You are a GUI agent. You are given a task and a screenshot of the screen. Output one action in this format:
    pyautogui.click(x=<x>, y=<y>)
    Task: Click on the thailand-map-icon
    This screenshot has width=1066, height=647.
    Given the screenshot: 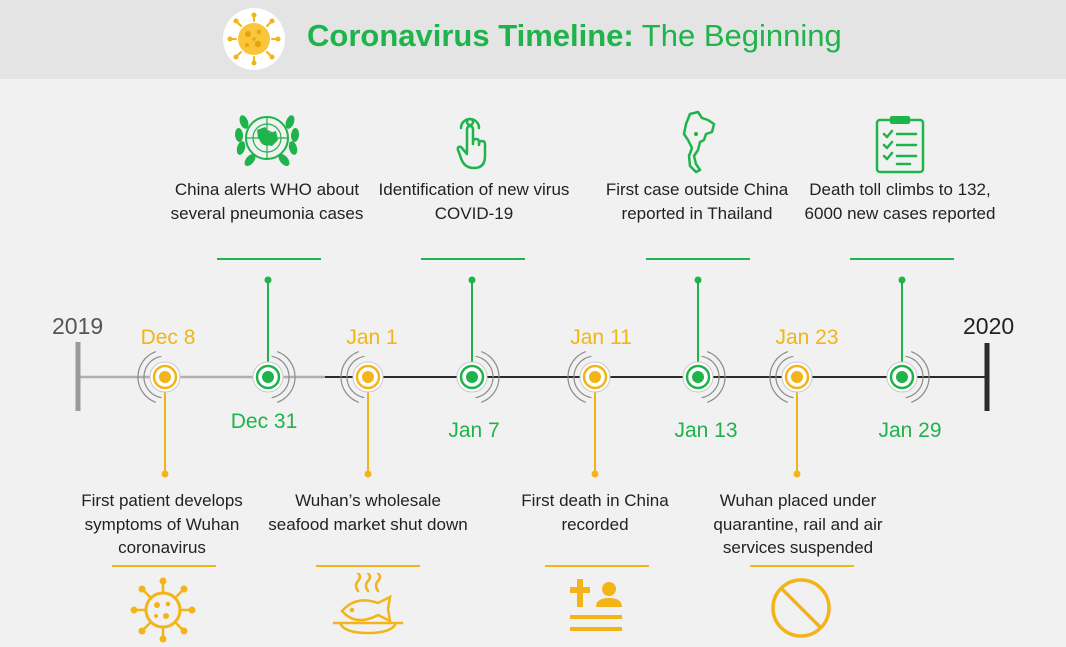 What is the action you would take?
    pyautogui.click(x=699, y=142)
    